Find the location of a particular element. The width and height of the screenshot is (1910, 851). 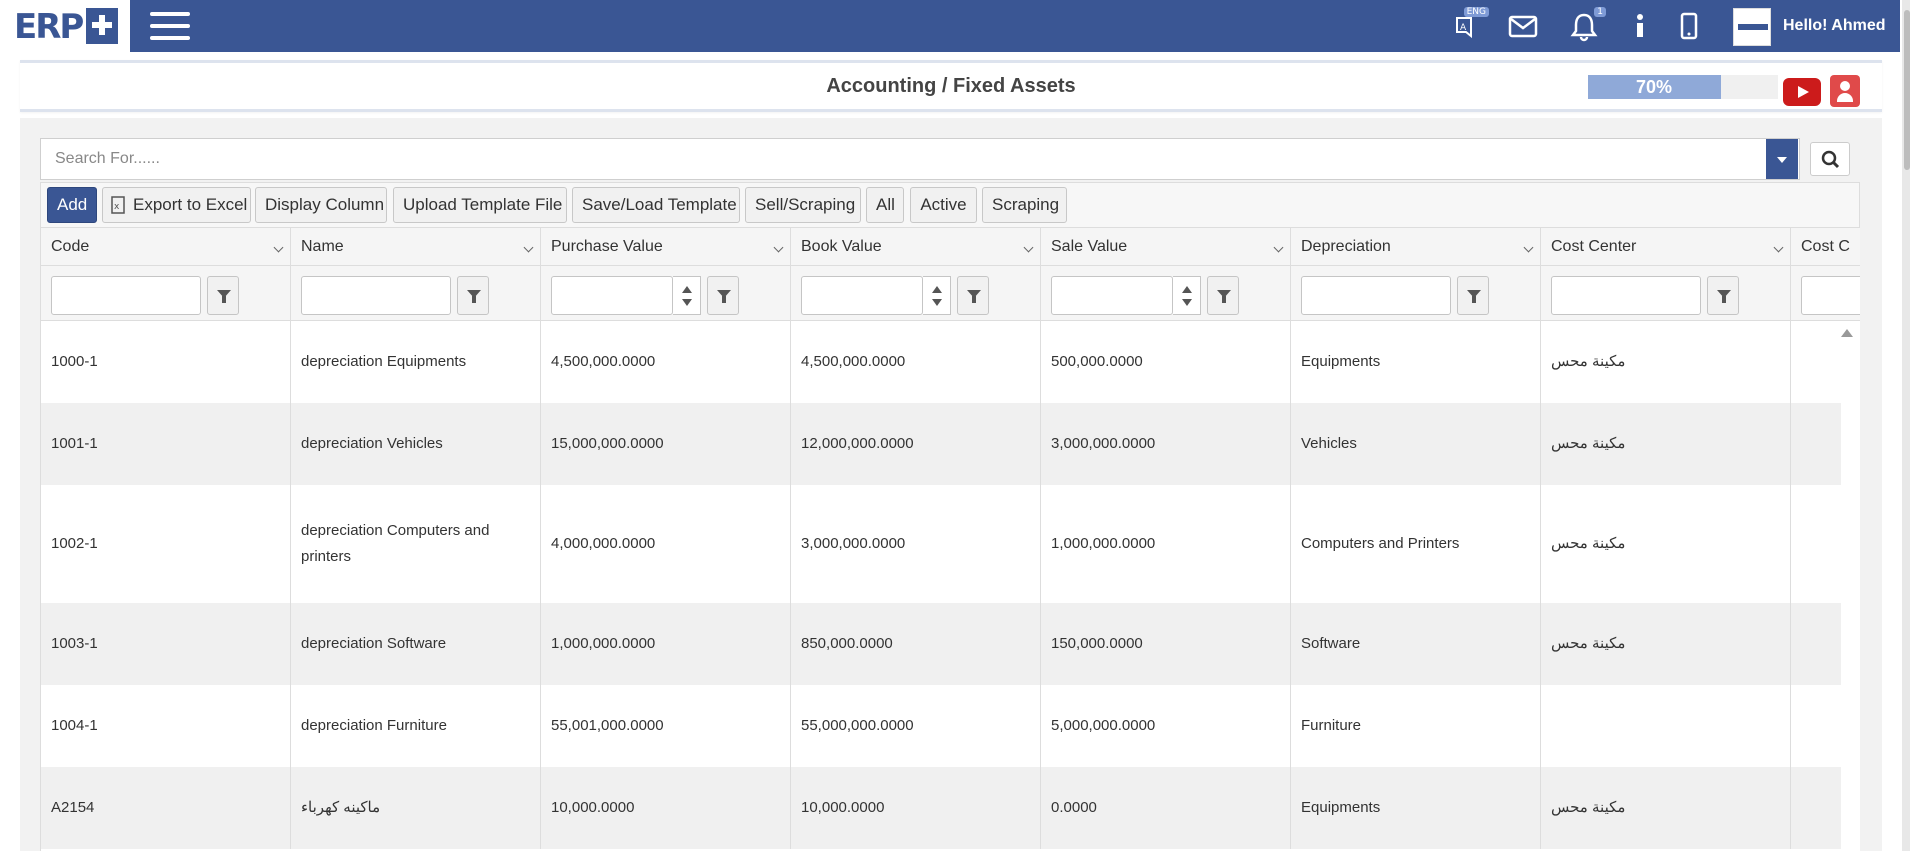

sell-scraping-button: Sell/Scraping is located at coordinates (803, 205).